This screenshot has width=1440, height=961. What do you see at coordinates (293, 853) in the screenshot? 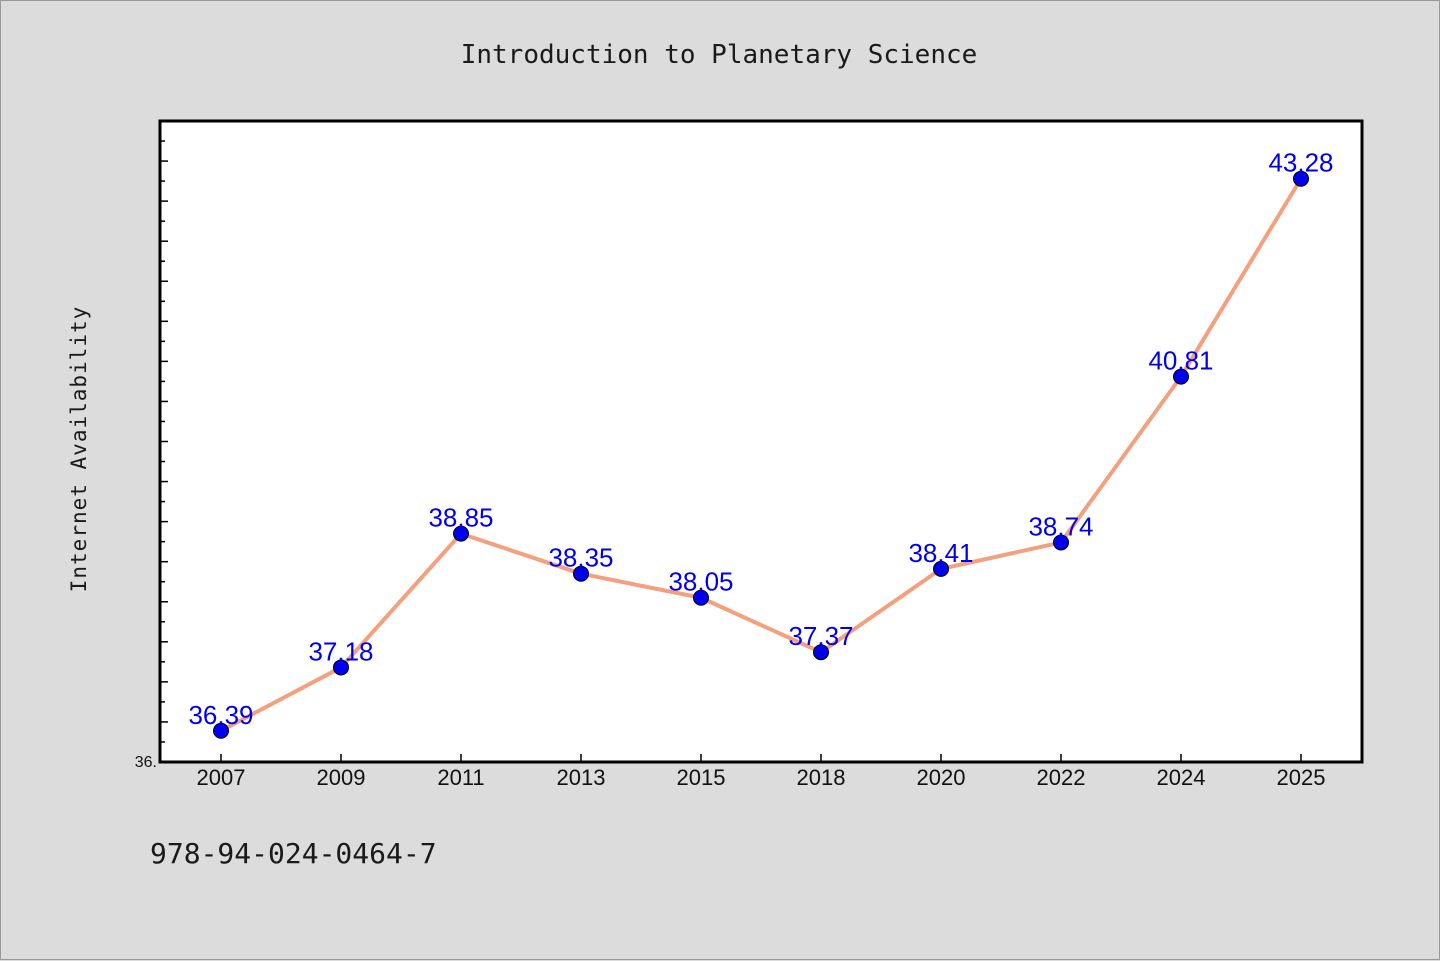
I see `isbn-text: 978-94-024-0464-7` at bounding box center [293, 853].